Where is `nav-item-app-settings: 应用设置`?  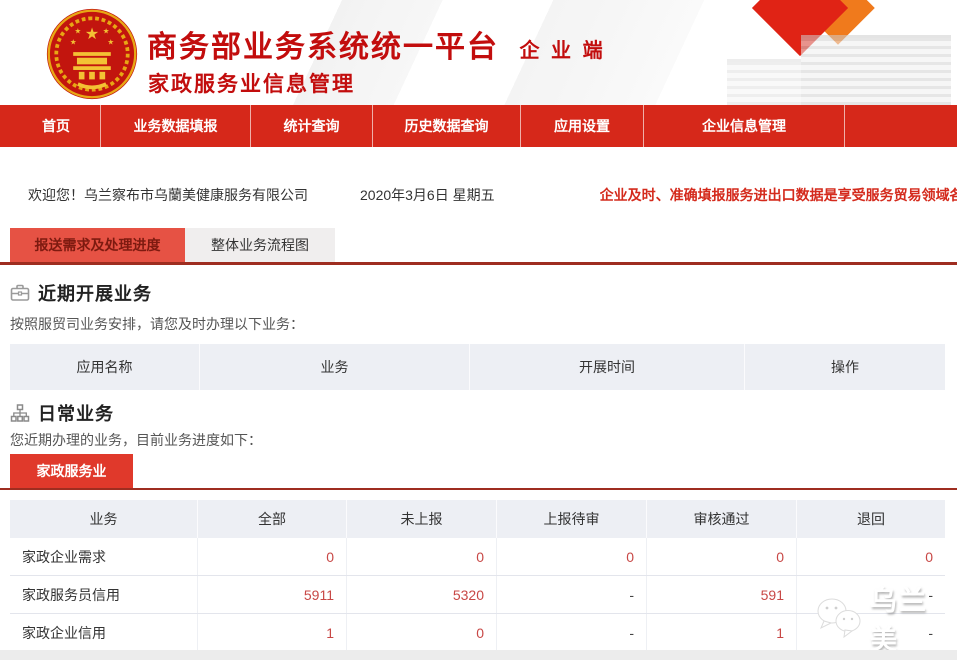
nav-item-app-settings: 应用设置 is located at coordinates (581, 126).